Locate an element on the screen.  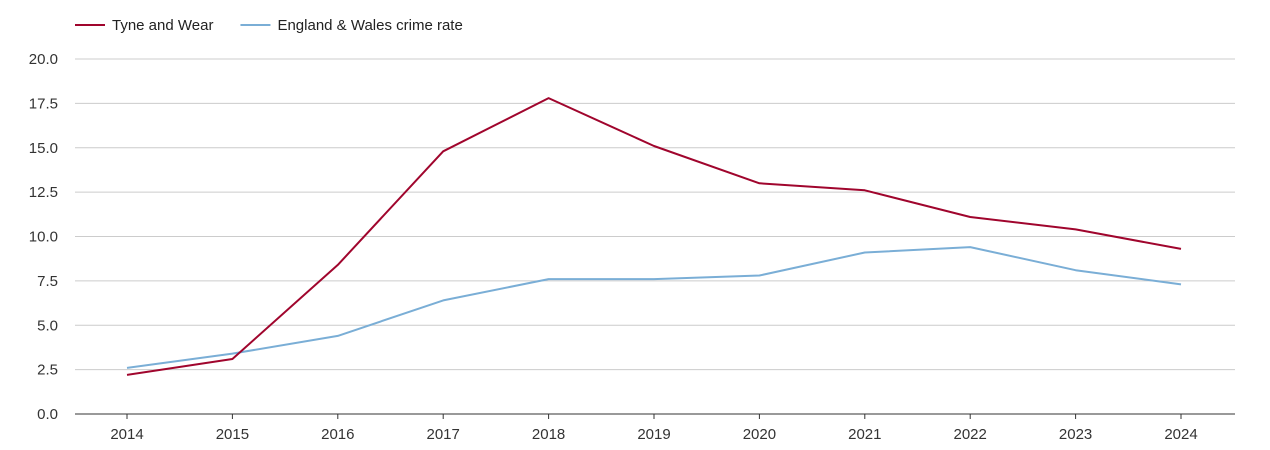
x-tick-label: 2019 is located at coordinates (653, 434).